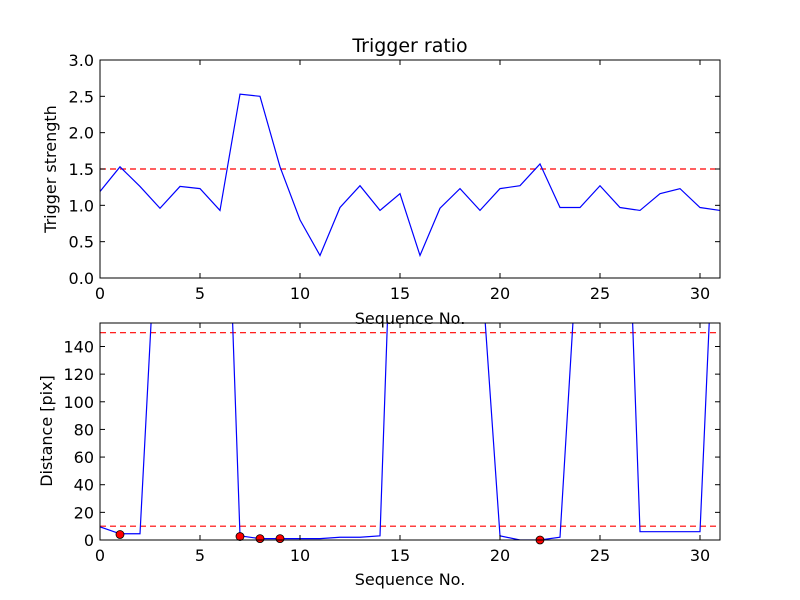 The height and width of the screenshot is (600, 800). I want to click on y-tick-label: 40, so click(84, 485).